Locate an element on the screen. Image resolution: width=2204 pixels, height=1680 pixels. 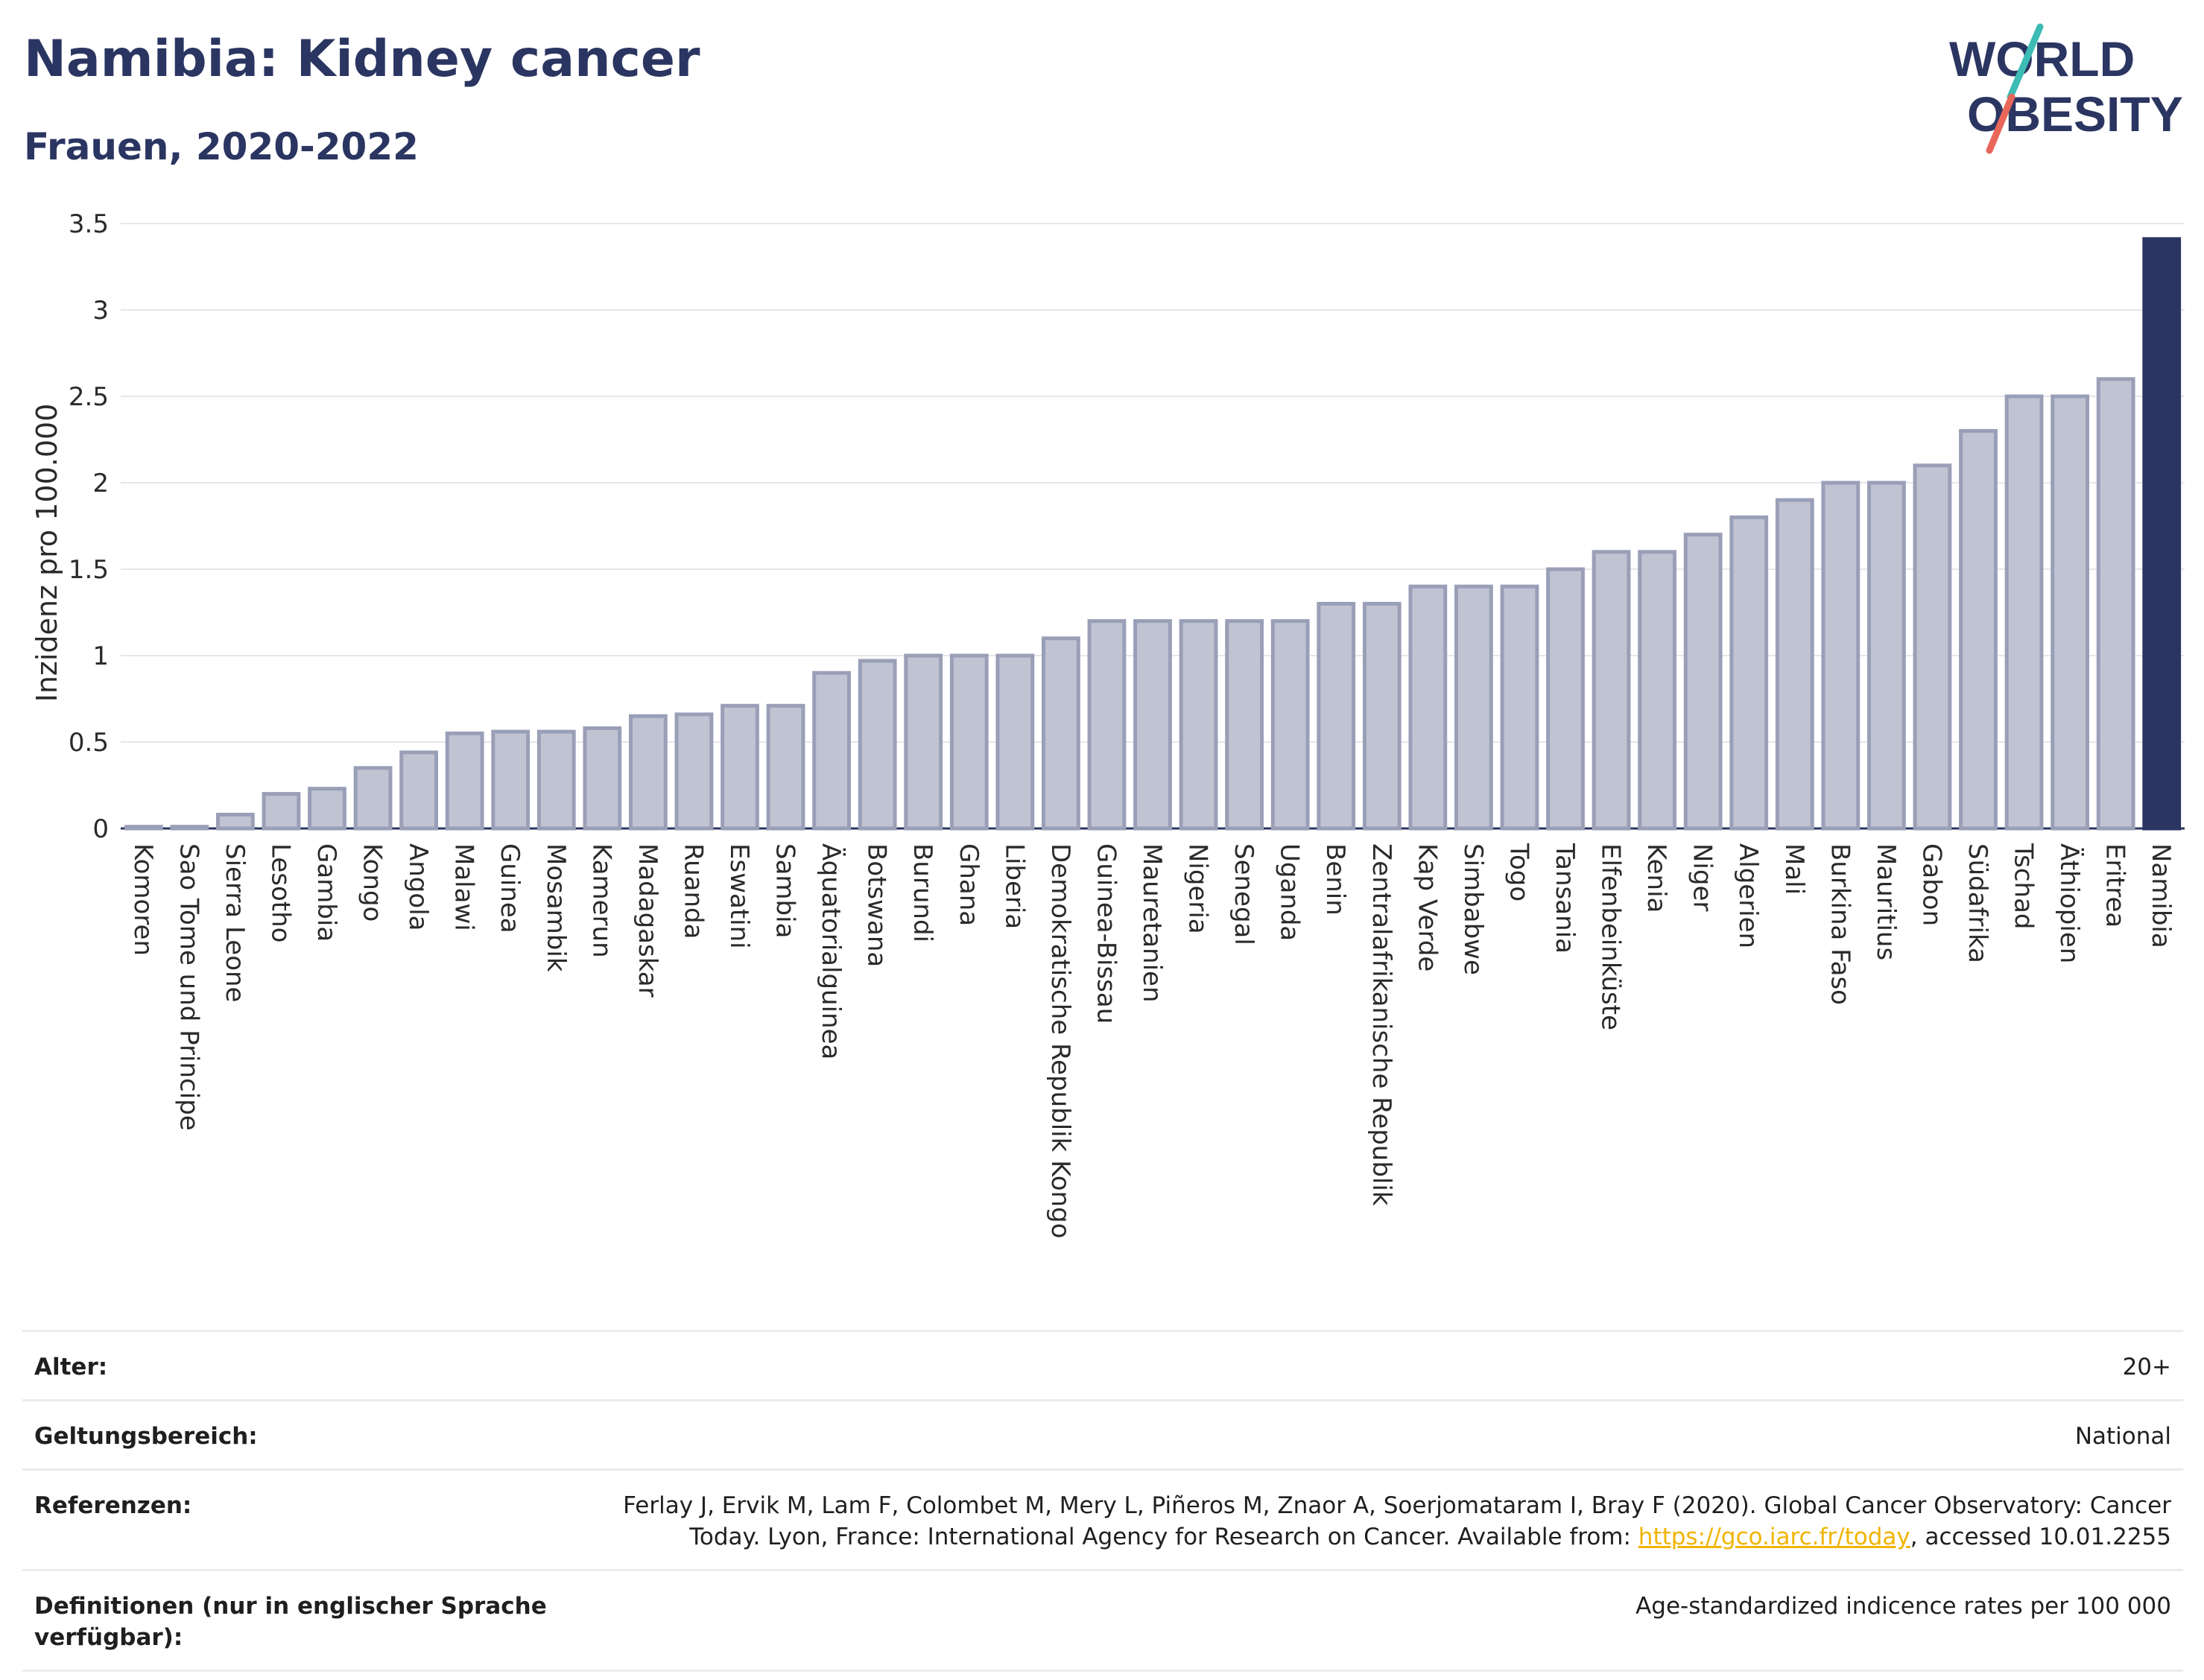
bar-sambia is located at coordinates (785, 767).